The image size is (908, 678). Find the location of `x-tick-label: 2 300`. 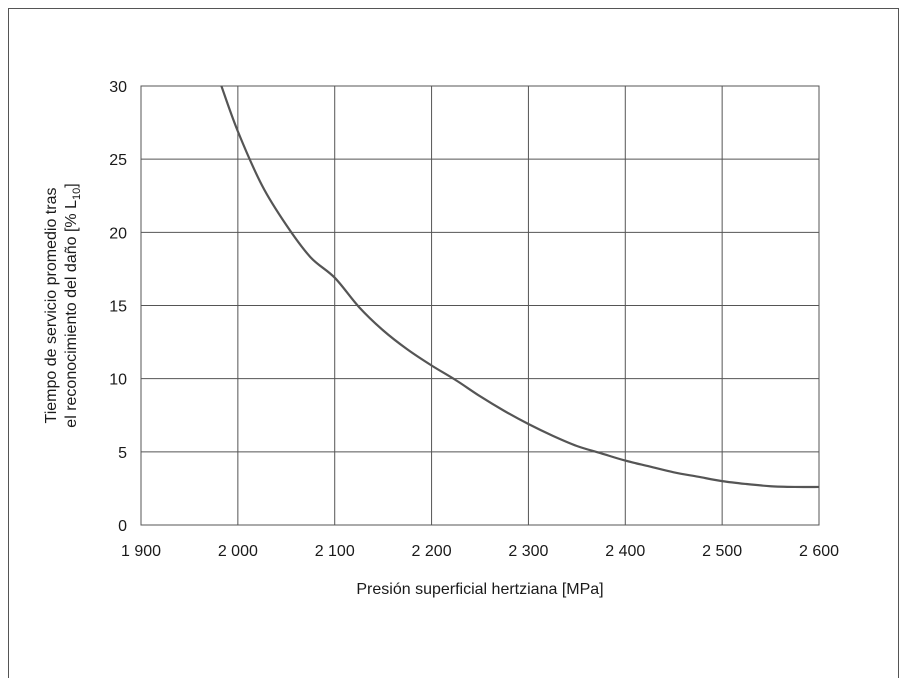

x-tick-label: 2 300 is located at coordinates (528, 551).